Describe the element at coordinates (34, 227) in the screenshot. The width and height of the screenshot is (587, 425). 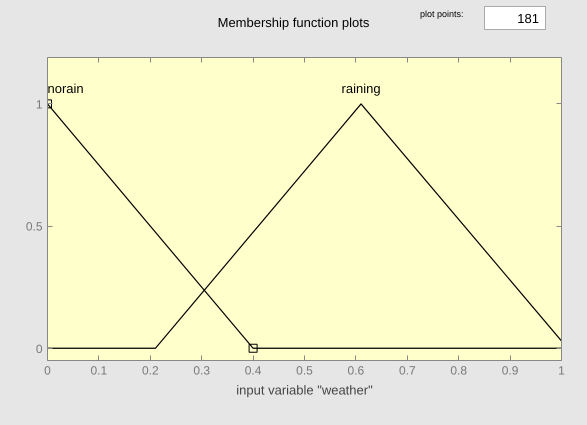
I see `y-tick-label: 0.5` at that location.